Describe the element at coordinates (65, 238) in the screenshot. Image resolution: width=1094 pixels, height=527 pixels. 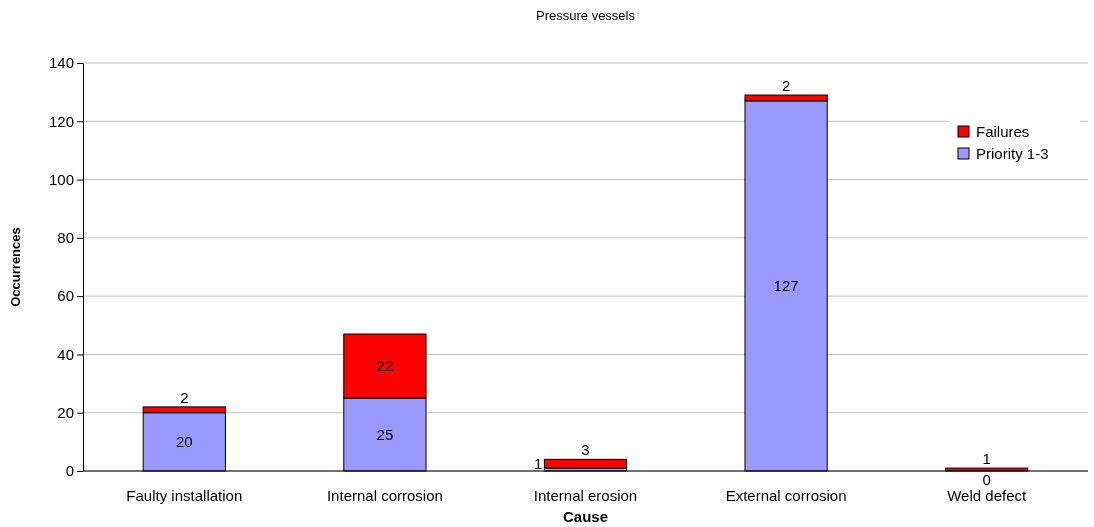
I see `y-tick-label: 80` at that location.